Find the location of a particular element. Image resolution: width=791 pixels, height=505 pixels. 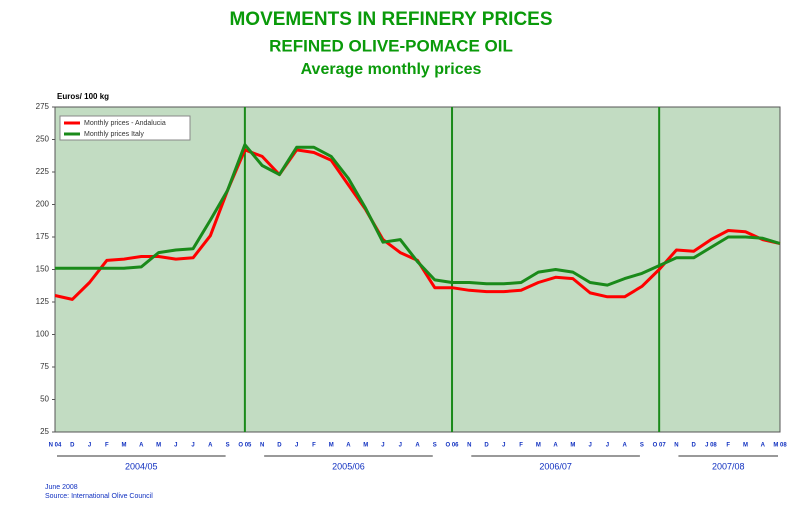

y-tick-label: 125 is located at coordinates (43, 301).